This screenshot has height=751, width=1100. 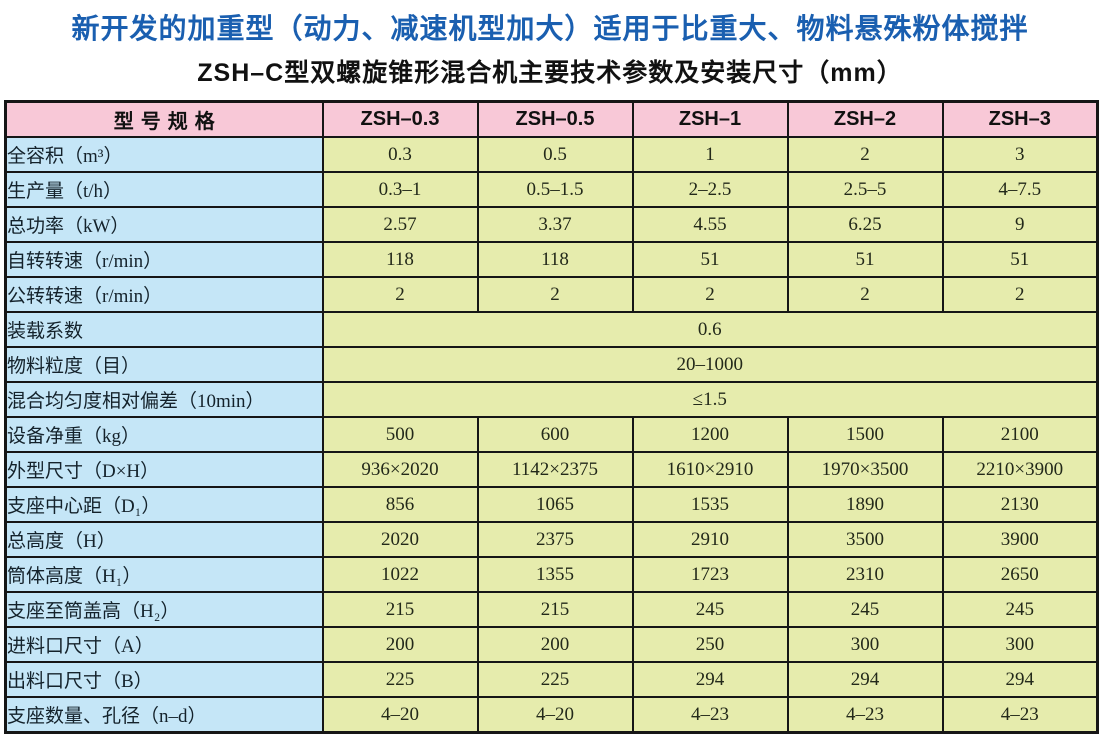 What do you see at coordinates (710, 119) in the screenshot?
I see `header-cell-model: ZSH–1` at bounding box center [710, 119].